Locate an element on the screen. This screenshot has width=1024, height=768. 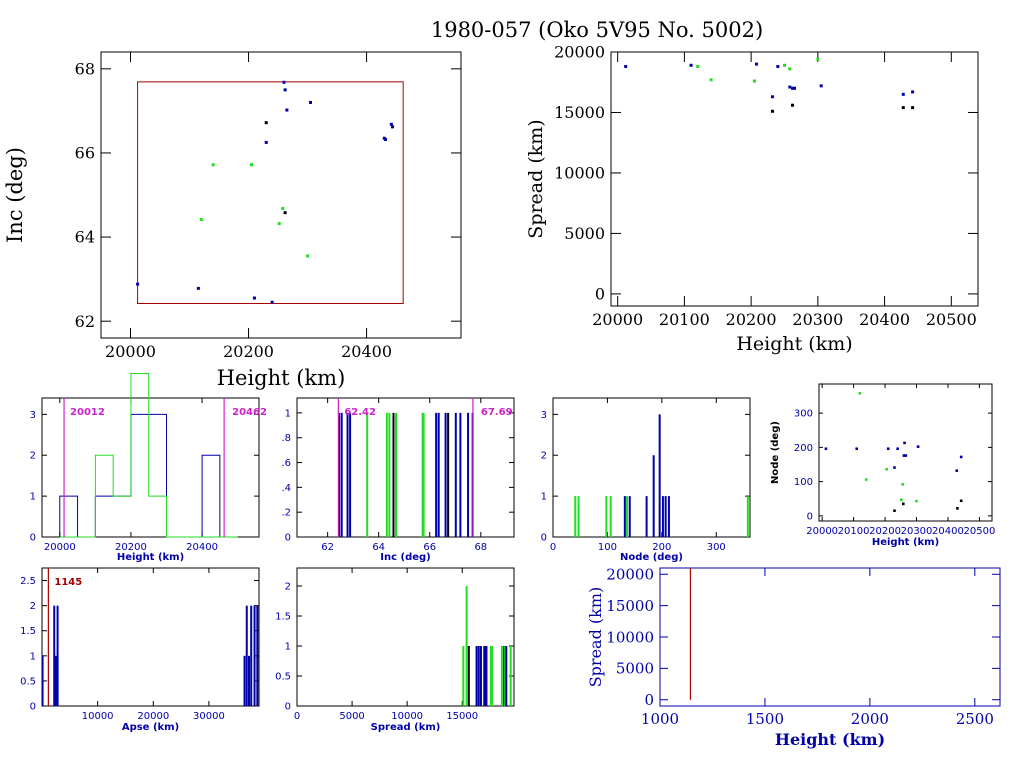
x-tick-label: 100 is located at coordinates (607, 547).